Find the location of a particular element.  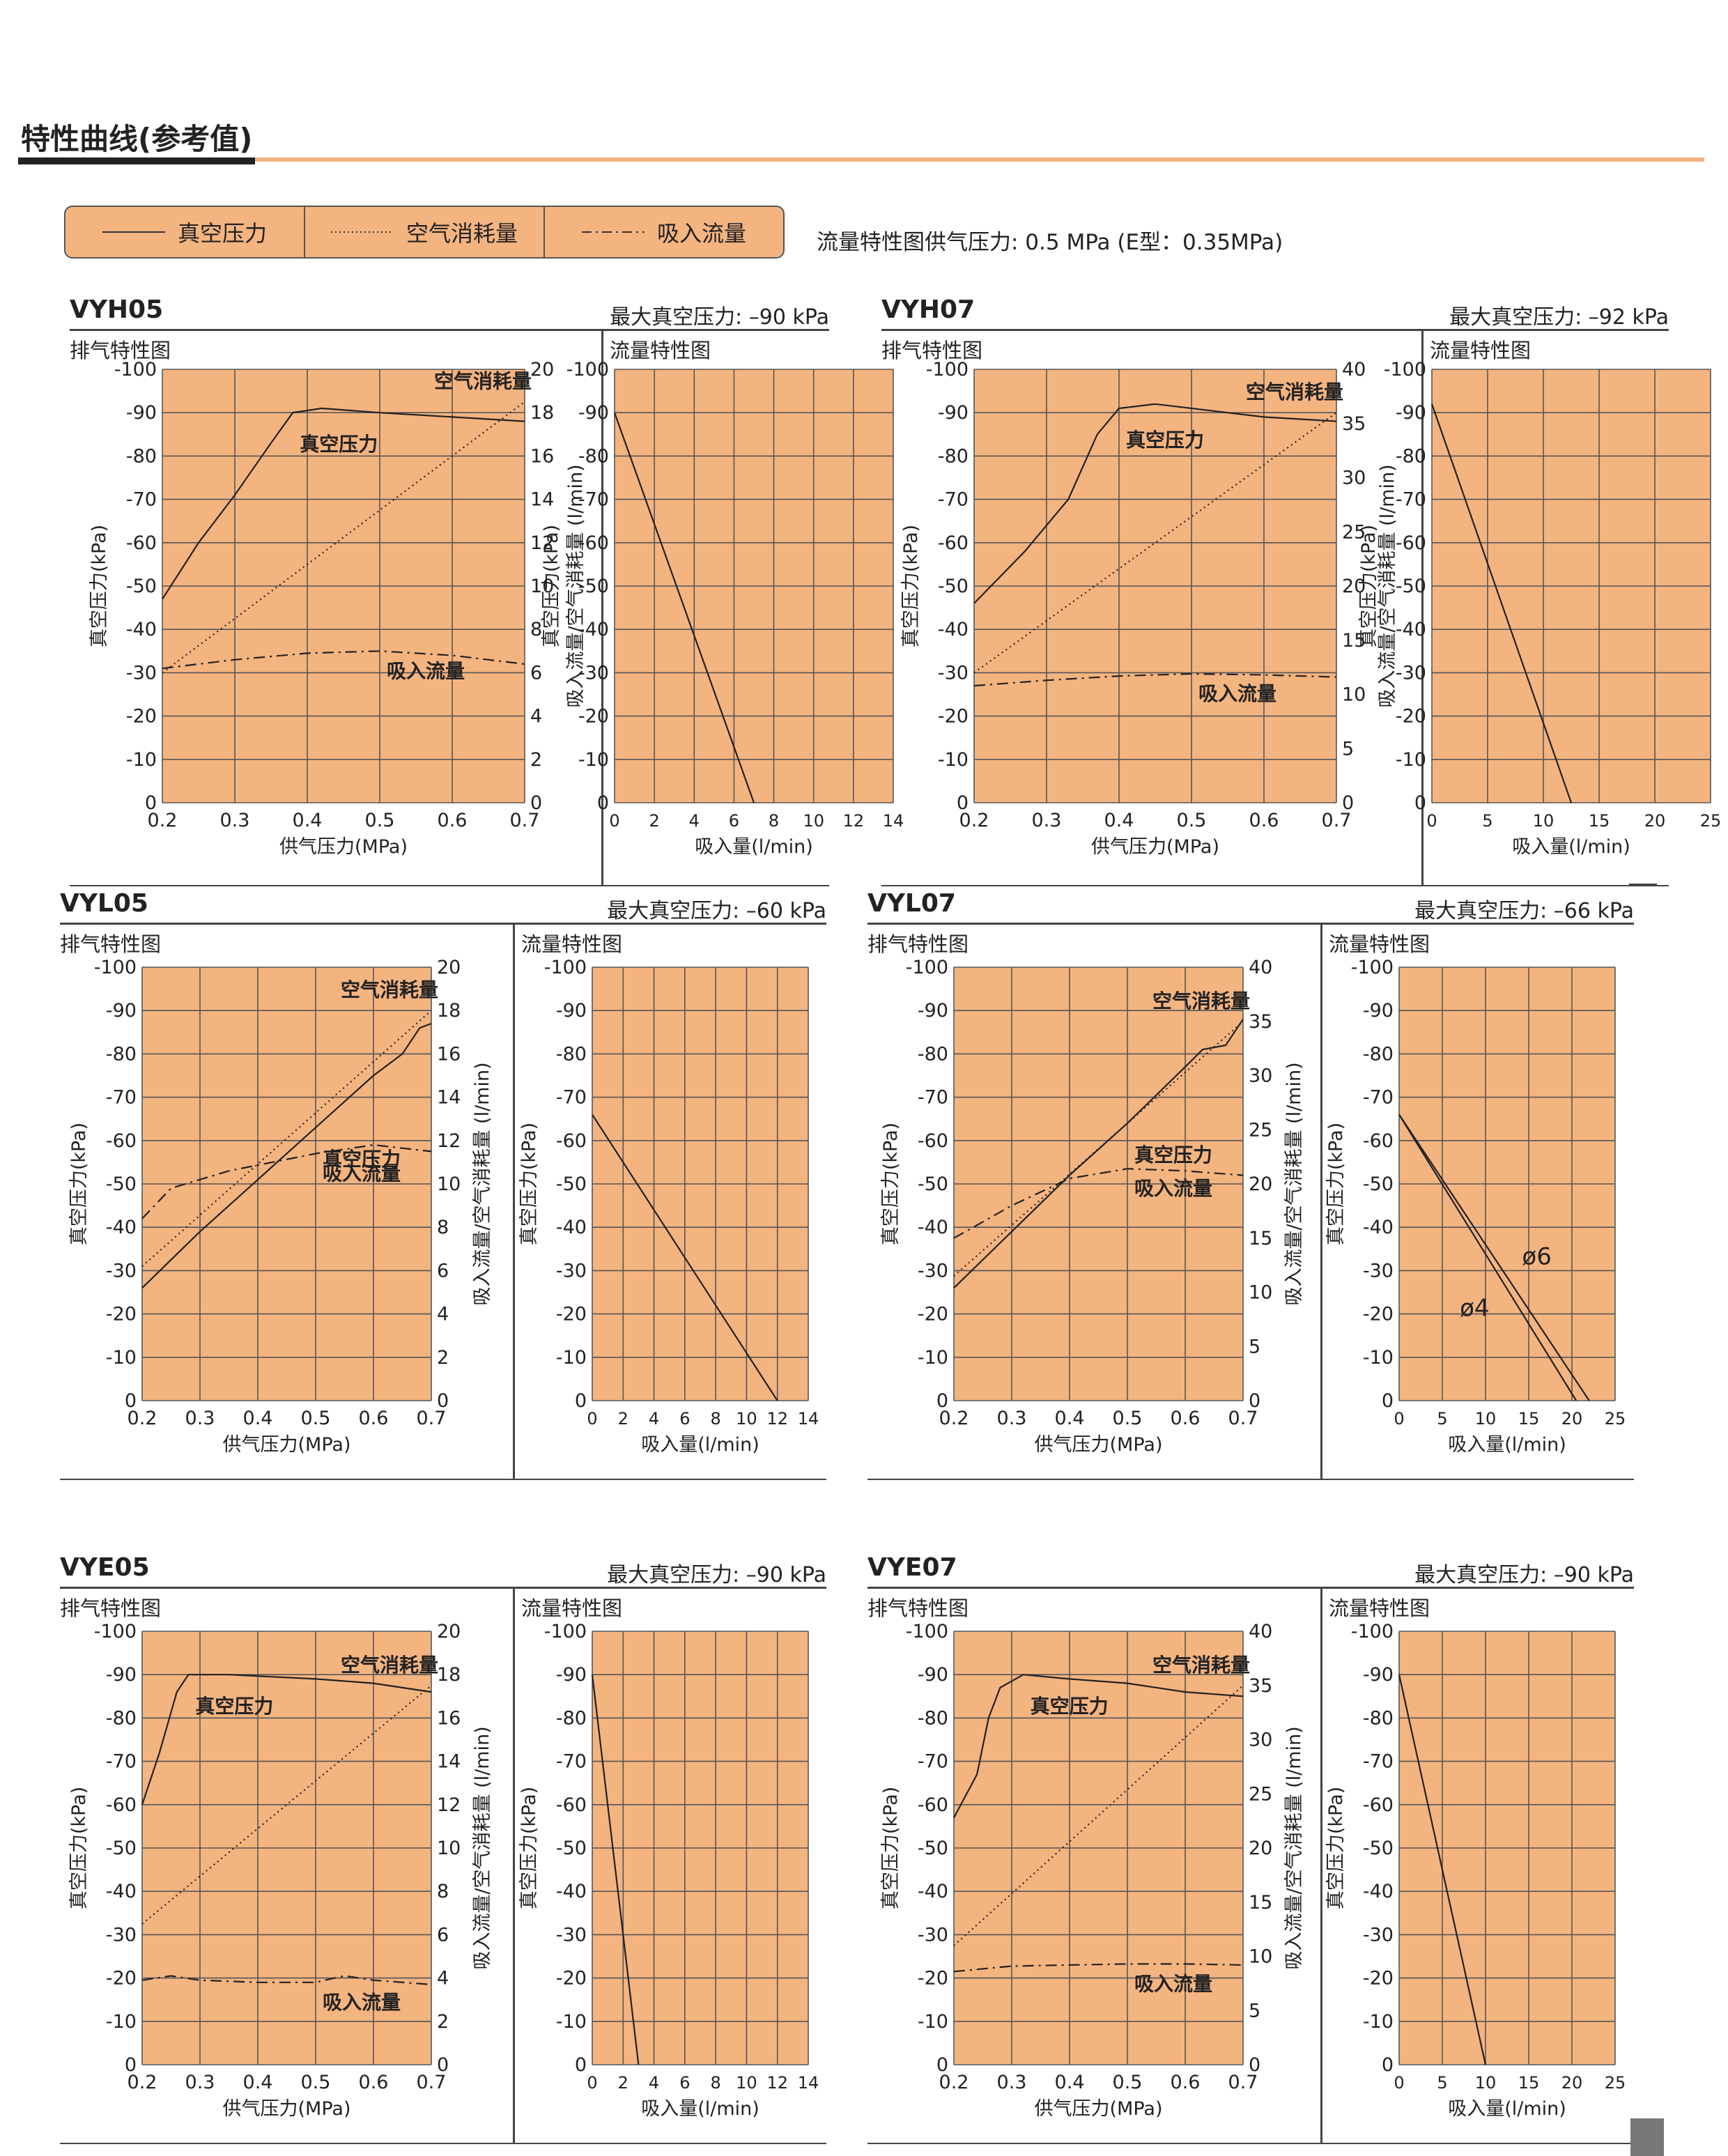

panel-divider is located at coordinates (514, 1865).